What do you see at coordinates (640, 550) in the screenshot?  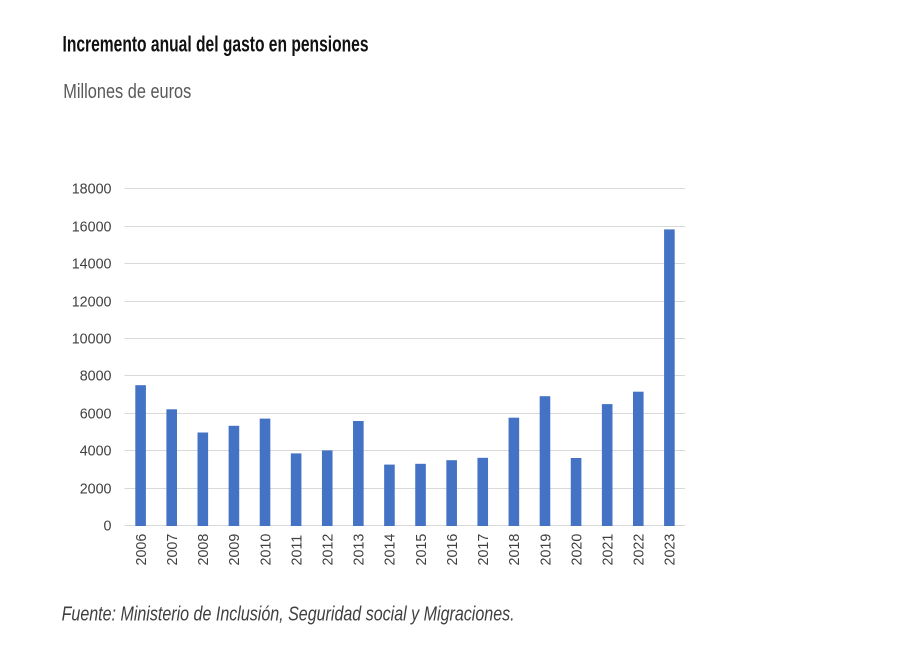 I see `svg-text: 2022` at bounding box center [640, 550].